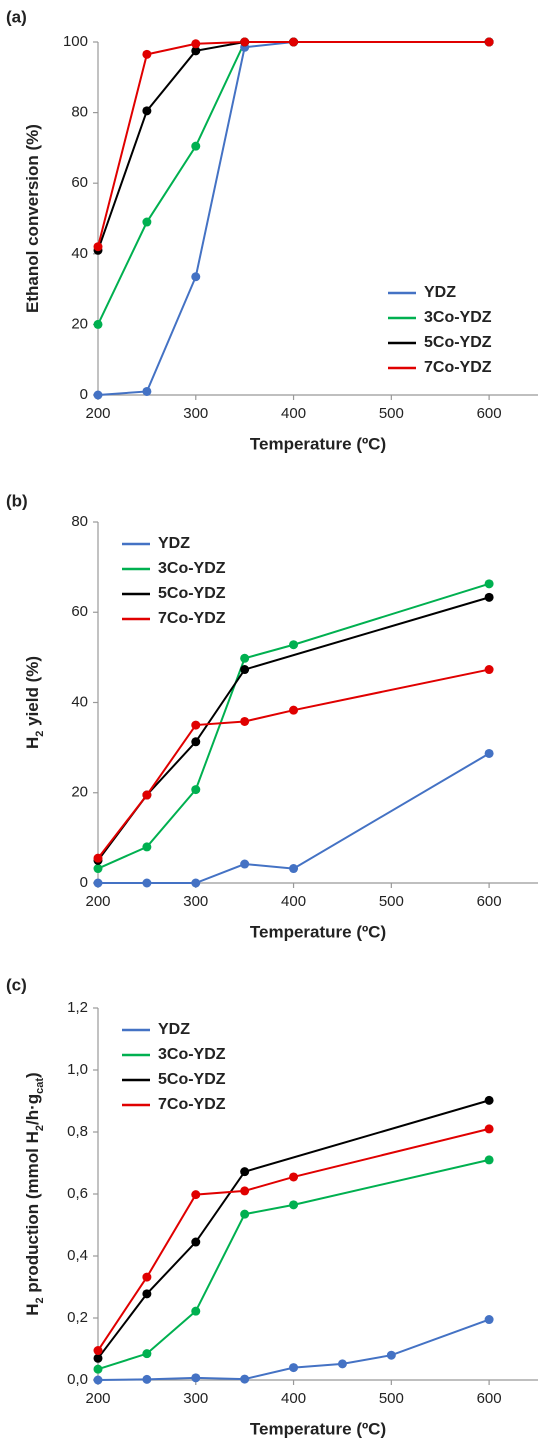 The width and height of the screenshot is (548, 1452). Describe the element at coordinates (16, 984) in the screenshot. I see `panel-label: (c)` at that location.